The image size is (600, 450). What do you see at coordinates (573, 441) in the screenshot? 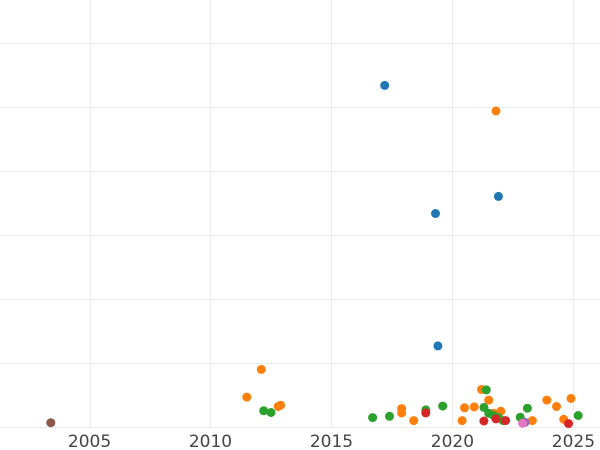
I see `x-tick-label: 2025` at bounding box center [573, 441].